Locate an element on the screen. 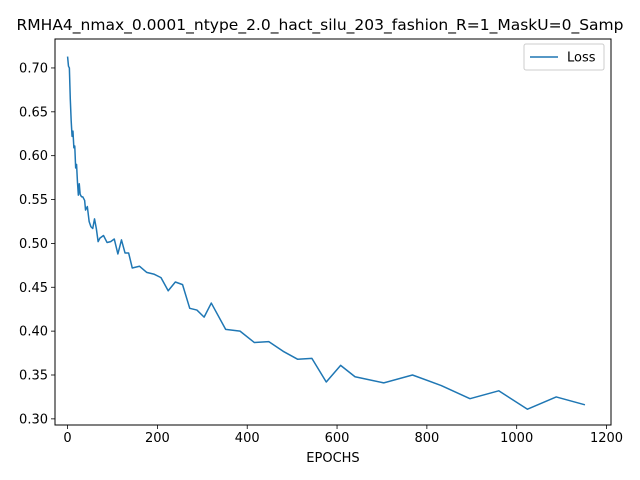 This screenshot has width=640, height=480. x-tick-label: 600 is located at coordinates (337, 438).